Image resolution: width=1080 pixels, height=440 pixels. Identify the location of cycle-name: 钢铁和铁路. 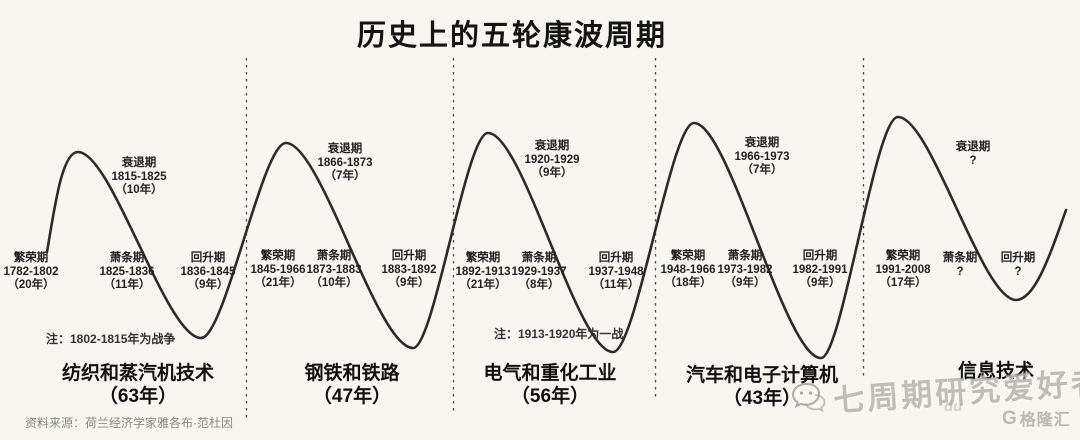
(352, 373).